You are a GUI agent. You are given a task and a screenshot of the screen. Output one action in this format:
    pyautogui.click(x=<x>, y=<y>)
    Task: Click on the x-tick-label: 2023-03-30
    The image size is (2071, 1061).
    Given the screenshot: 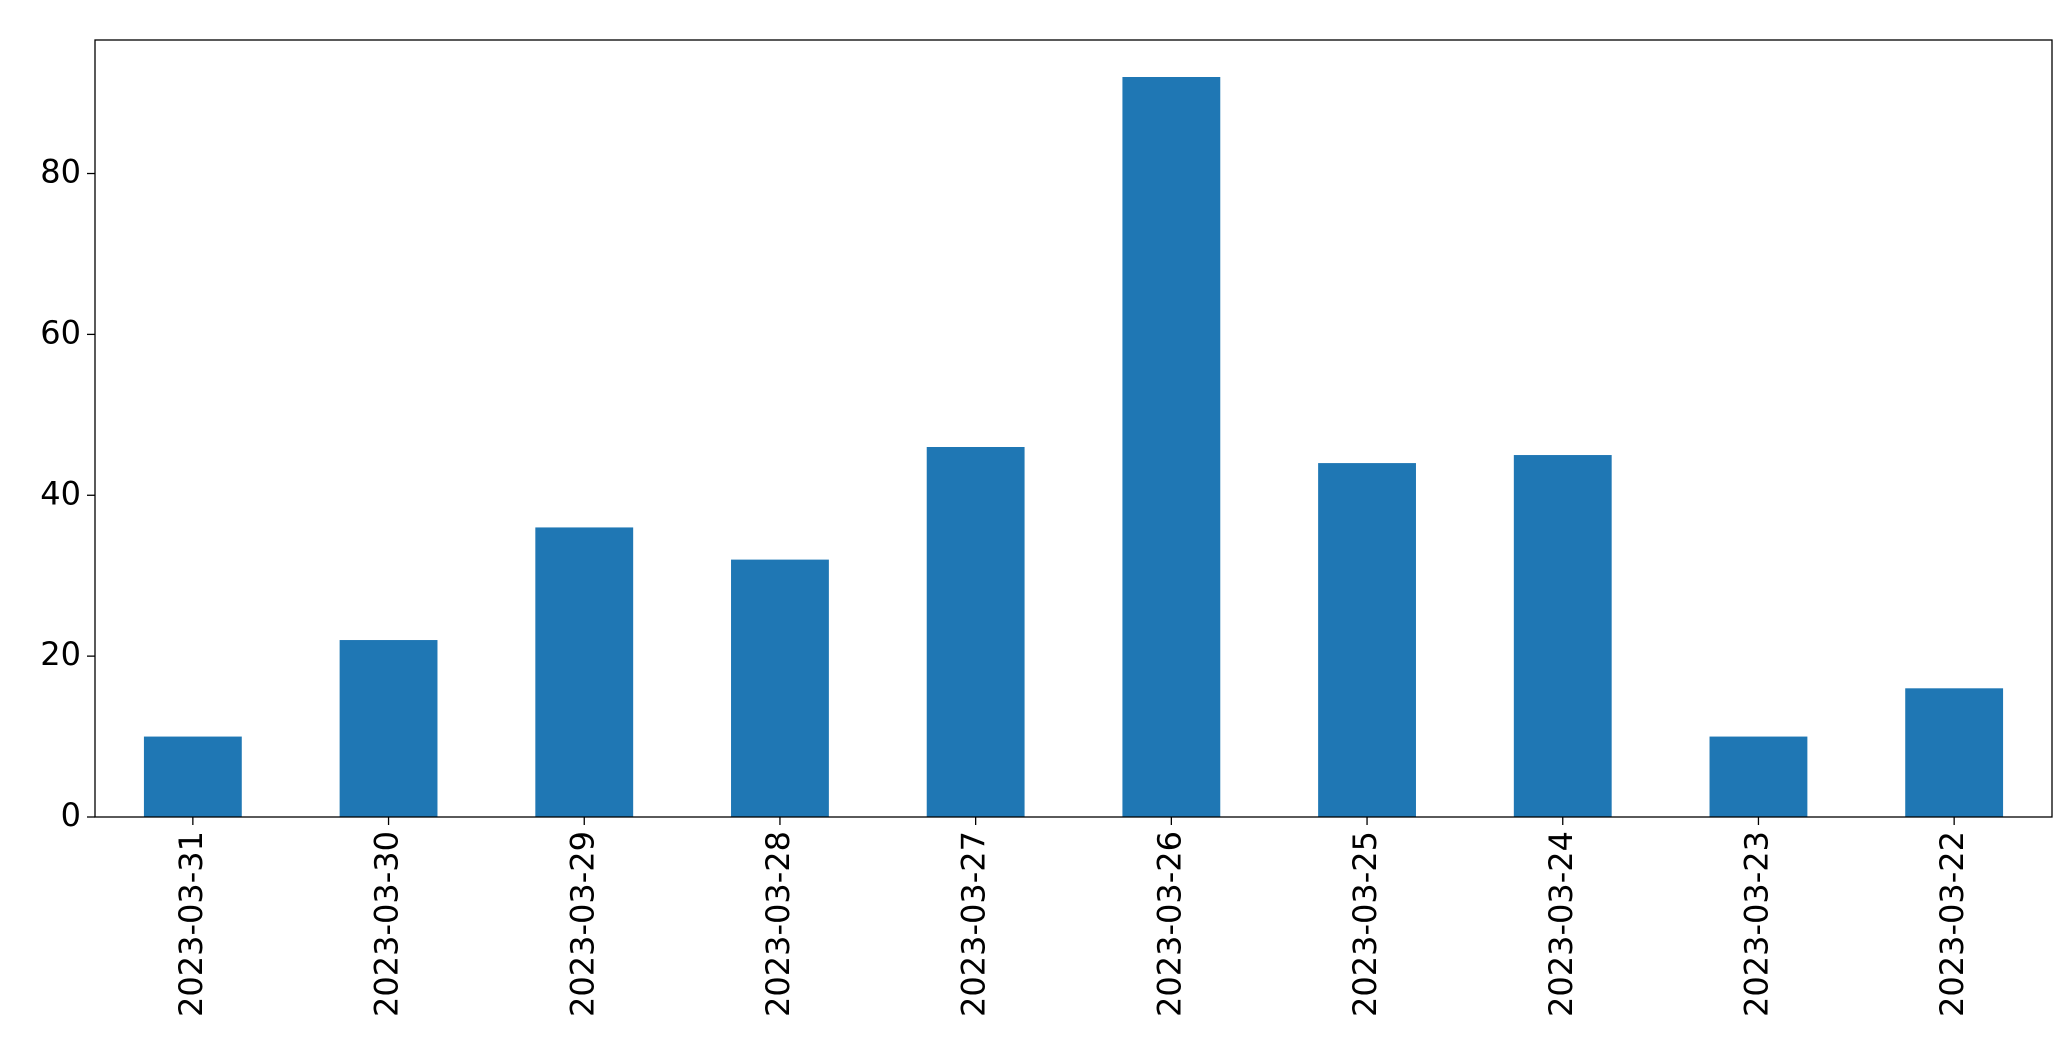 What is the action you would take?
    pyautogui.click(x=387, y=924)
    